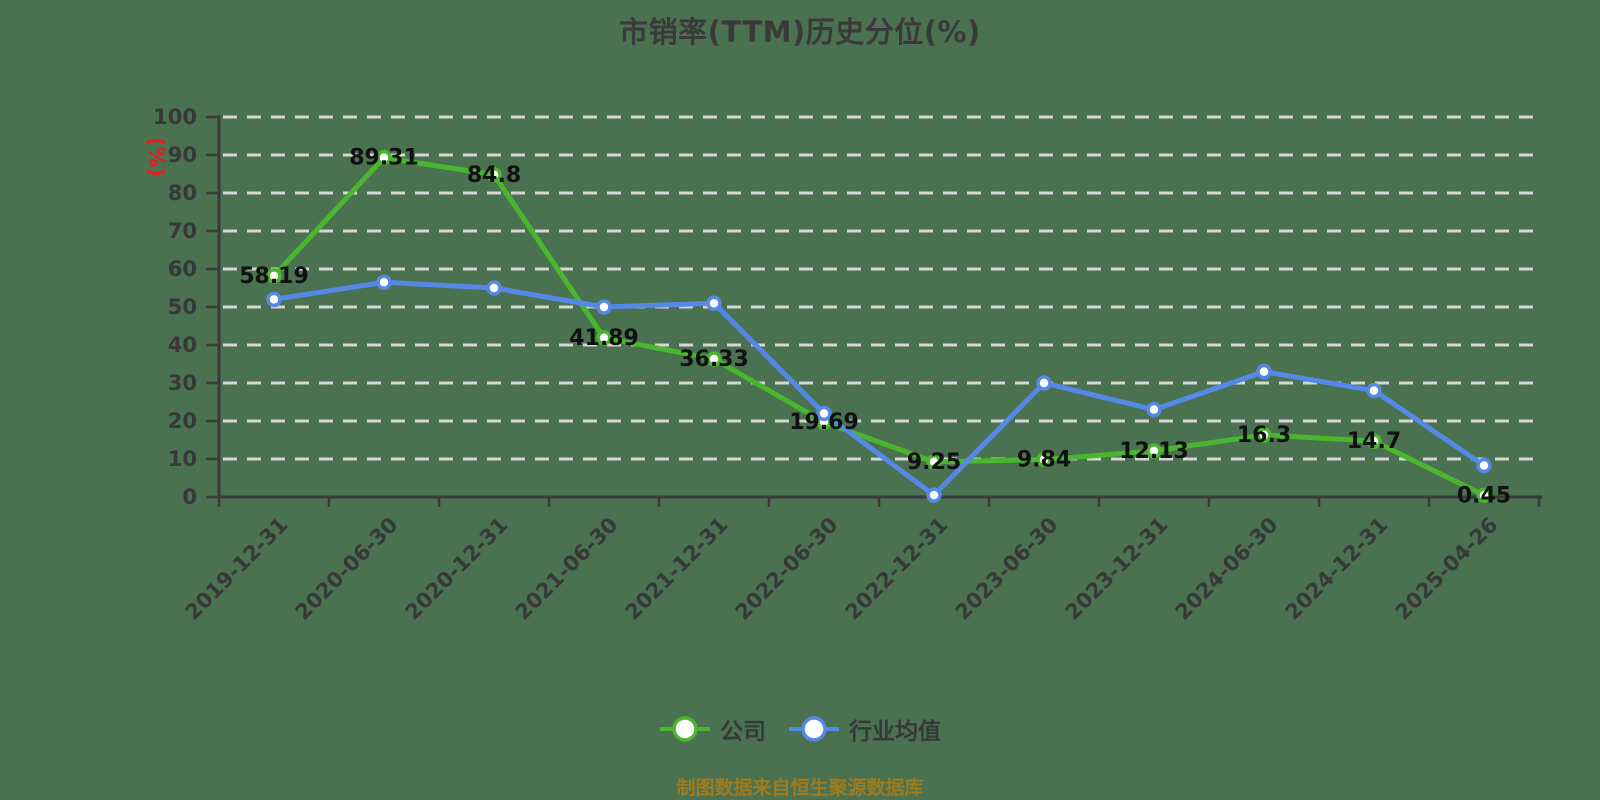 The height and width of the screenshot is (800, 1600). Describe the element at coordinates (800, 32) in the screenshot. I see `chart-title: 市销率(TTM)历史分位(%)` at that location.